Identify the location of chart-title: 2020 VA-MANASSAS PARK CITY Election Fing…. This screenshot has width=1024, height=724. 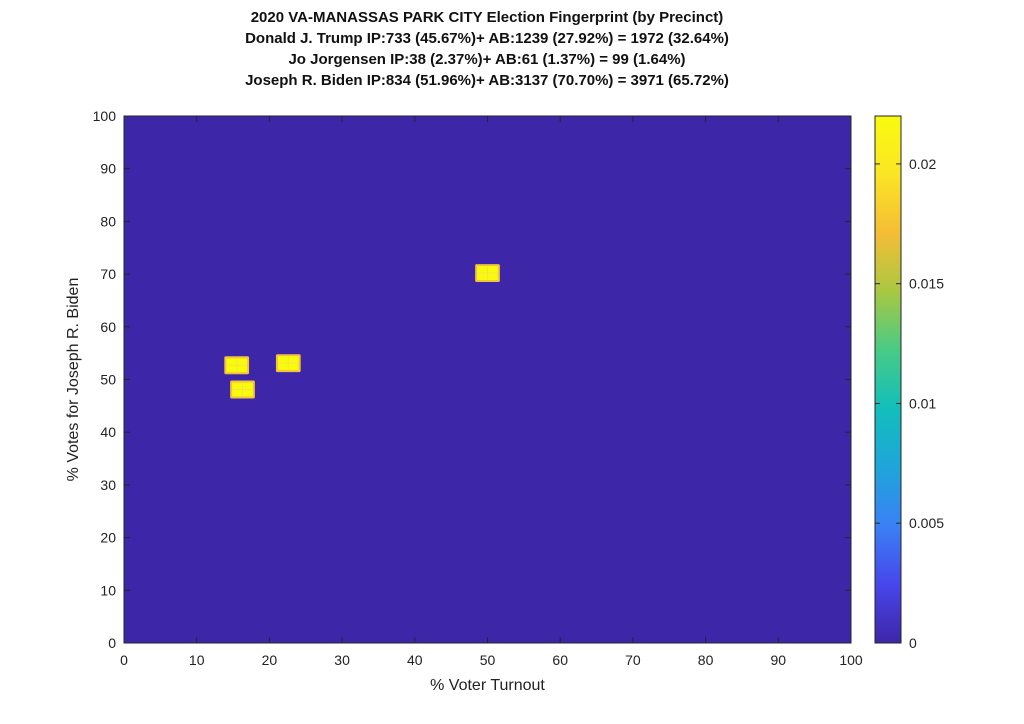
(487, 49).